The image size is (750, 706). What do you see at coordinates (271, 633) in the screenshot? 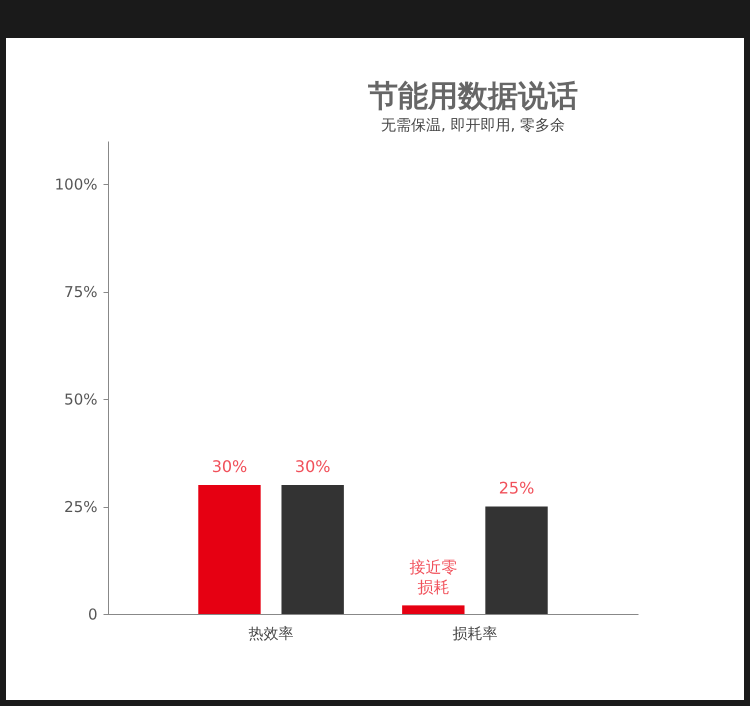
I see `x-tick-label: 热效率` at bounding box center [271, 633].